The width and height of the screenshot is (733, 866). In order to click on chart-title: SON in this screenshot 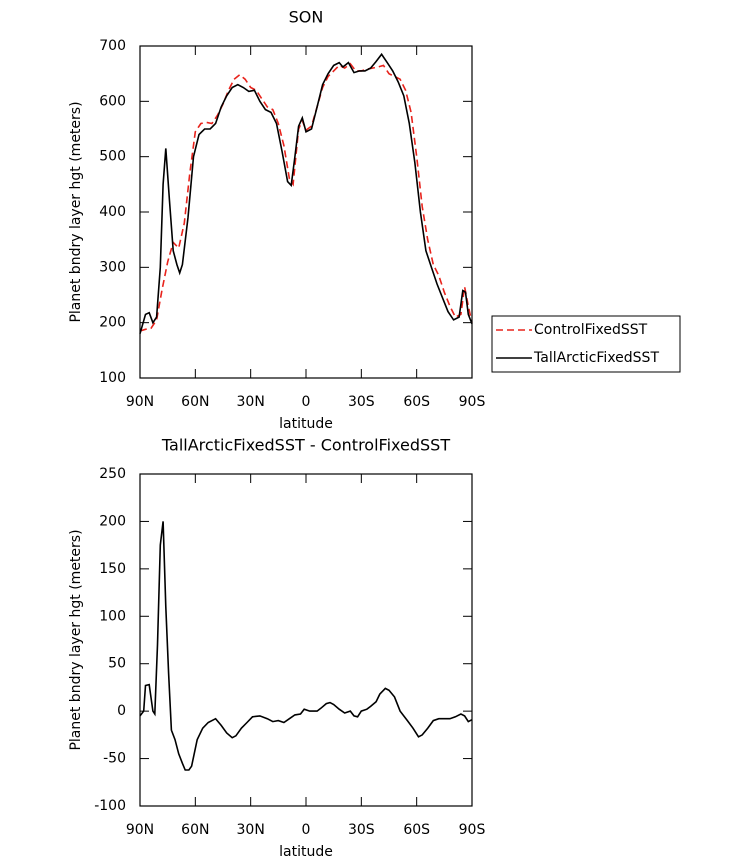, I will do `click(306, 17)`.